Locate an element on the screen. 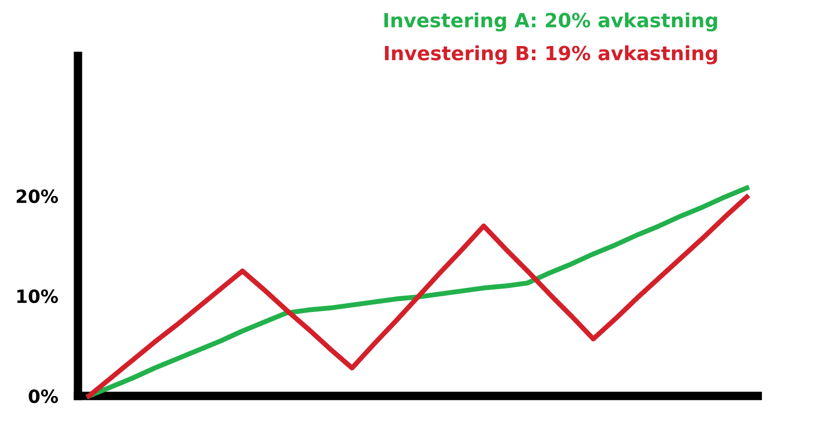 This screenshot has width=826, height=439. text: Investering A: 20% avkastning is located at coordinates (550, 22).